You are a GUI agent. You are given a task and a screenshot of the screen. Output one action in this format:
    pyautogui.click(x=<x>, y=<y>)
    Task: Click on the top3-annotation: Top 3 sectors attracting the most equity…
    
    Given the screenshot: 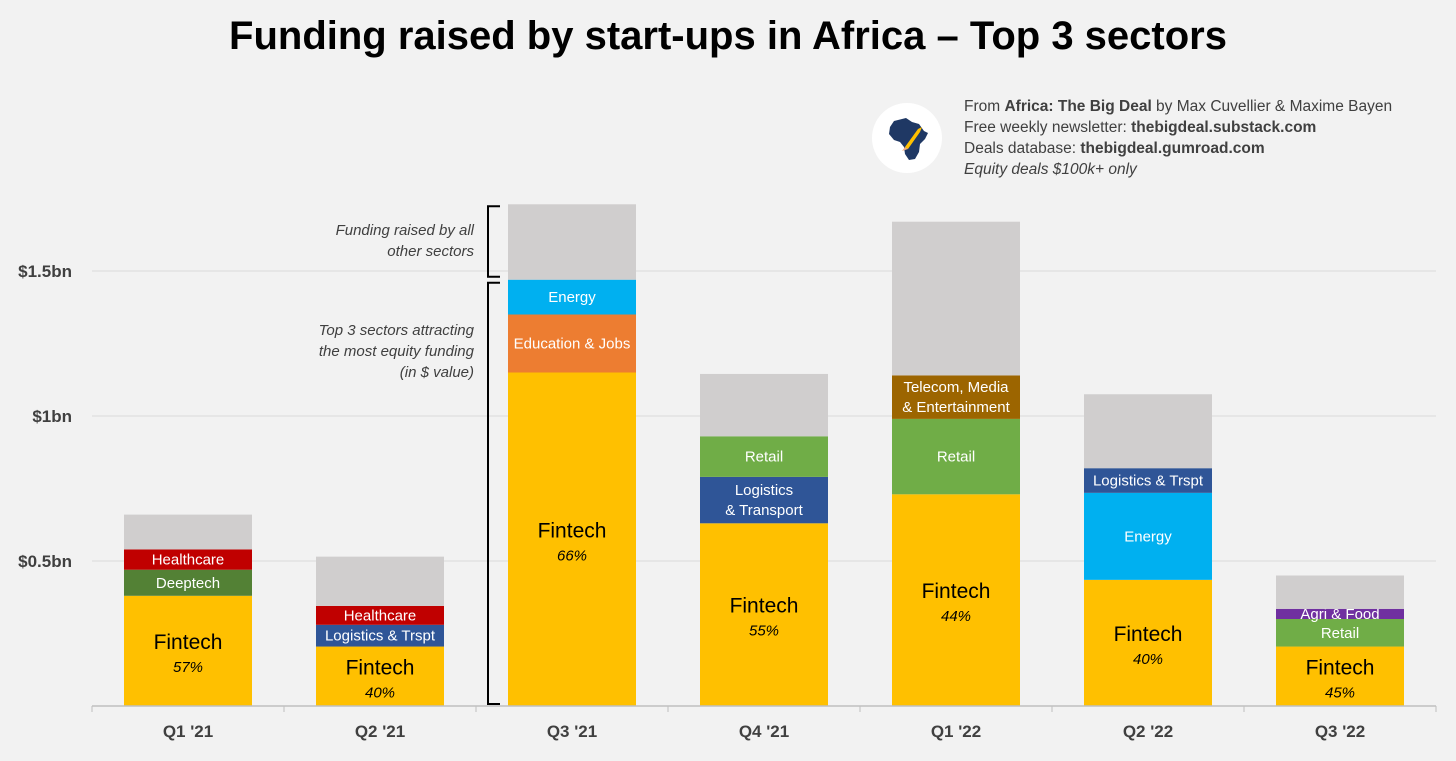 What is the action you would take?
    pyautogui.click(x=396, y=351)
    